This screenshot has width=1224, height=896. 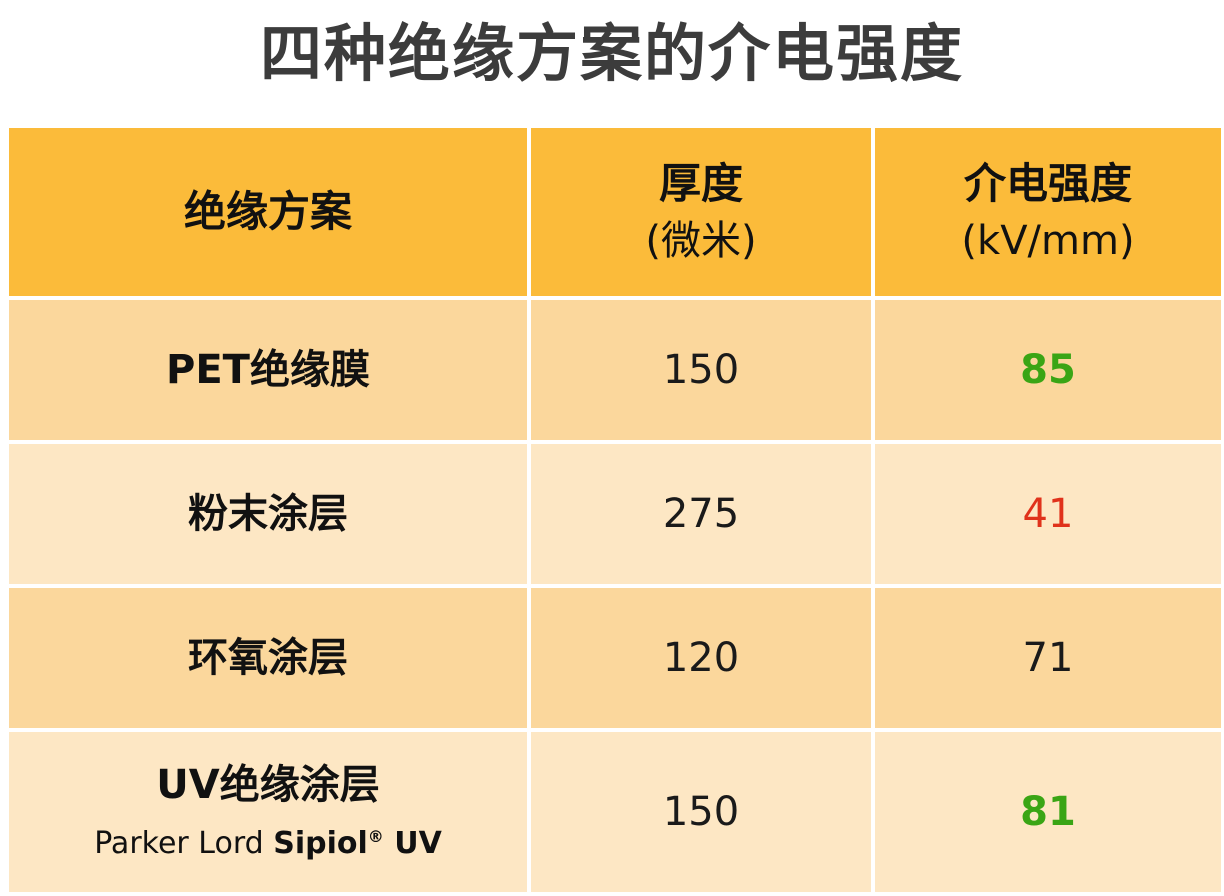 What do you see at coordinates (375, 836) in the screenshot?
I see `registered-mark: ®` at bounding box center [375, 836].